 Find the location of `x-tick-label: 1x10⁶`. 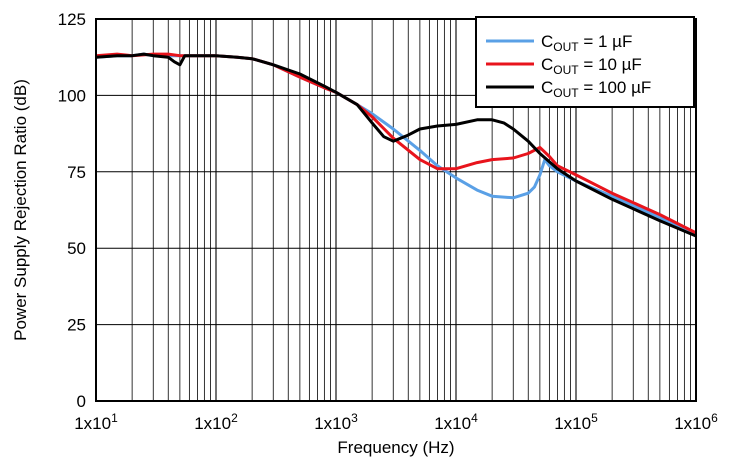

x-tick-label: 1x10⁶ is located at coordinates (696, 422).